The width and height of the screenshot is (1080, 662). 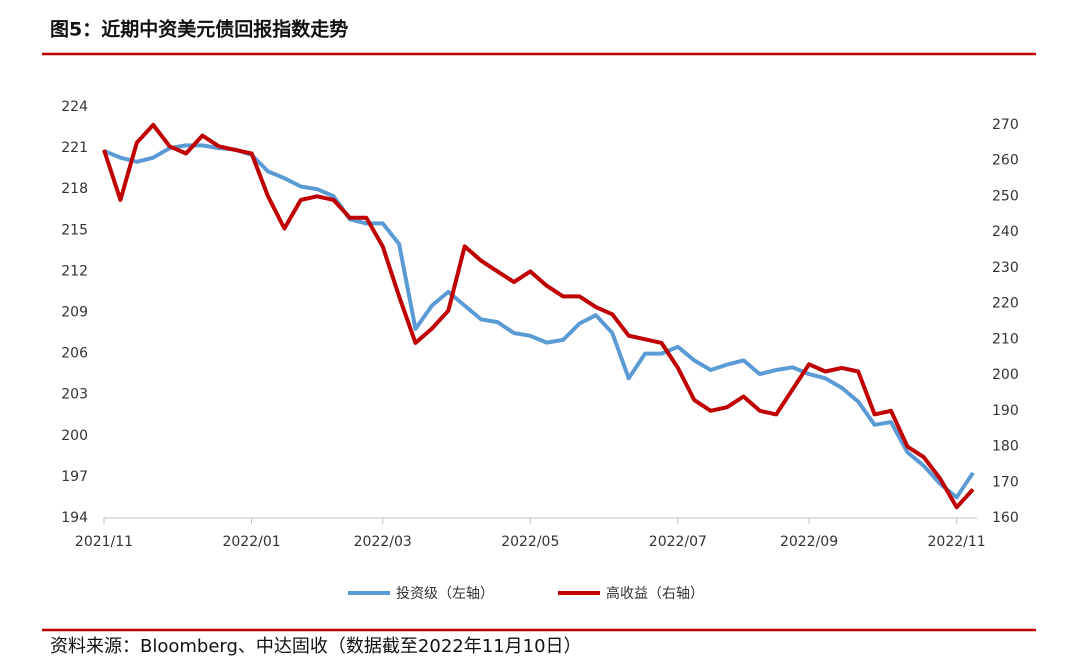 I want to click on y2-tick-label: 180, so click(x=1005, y=447).